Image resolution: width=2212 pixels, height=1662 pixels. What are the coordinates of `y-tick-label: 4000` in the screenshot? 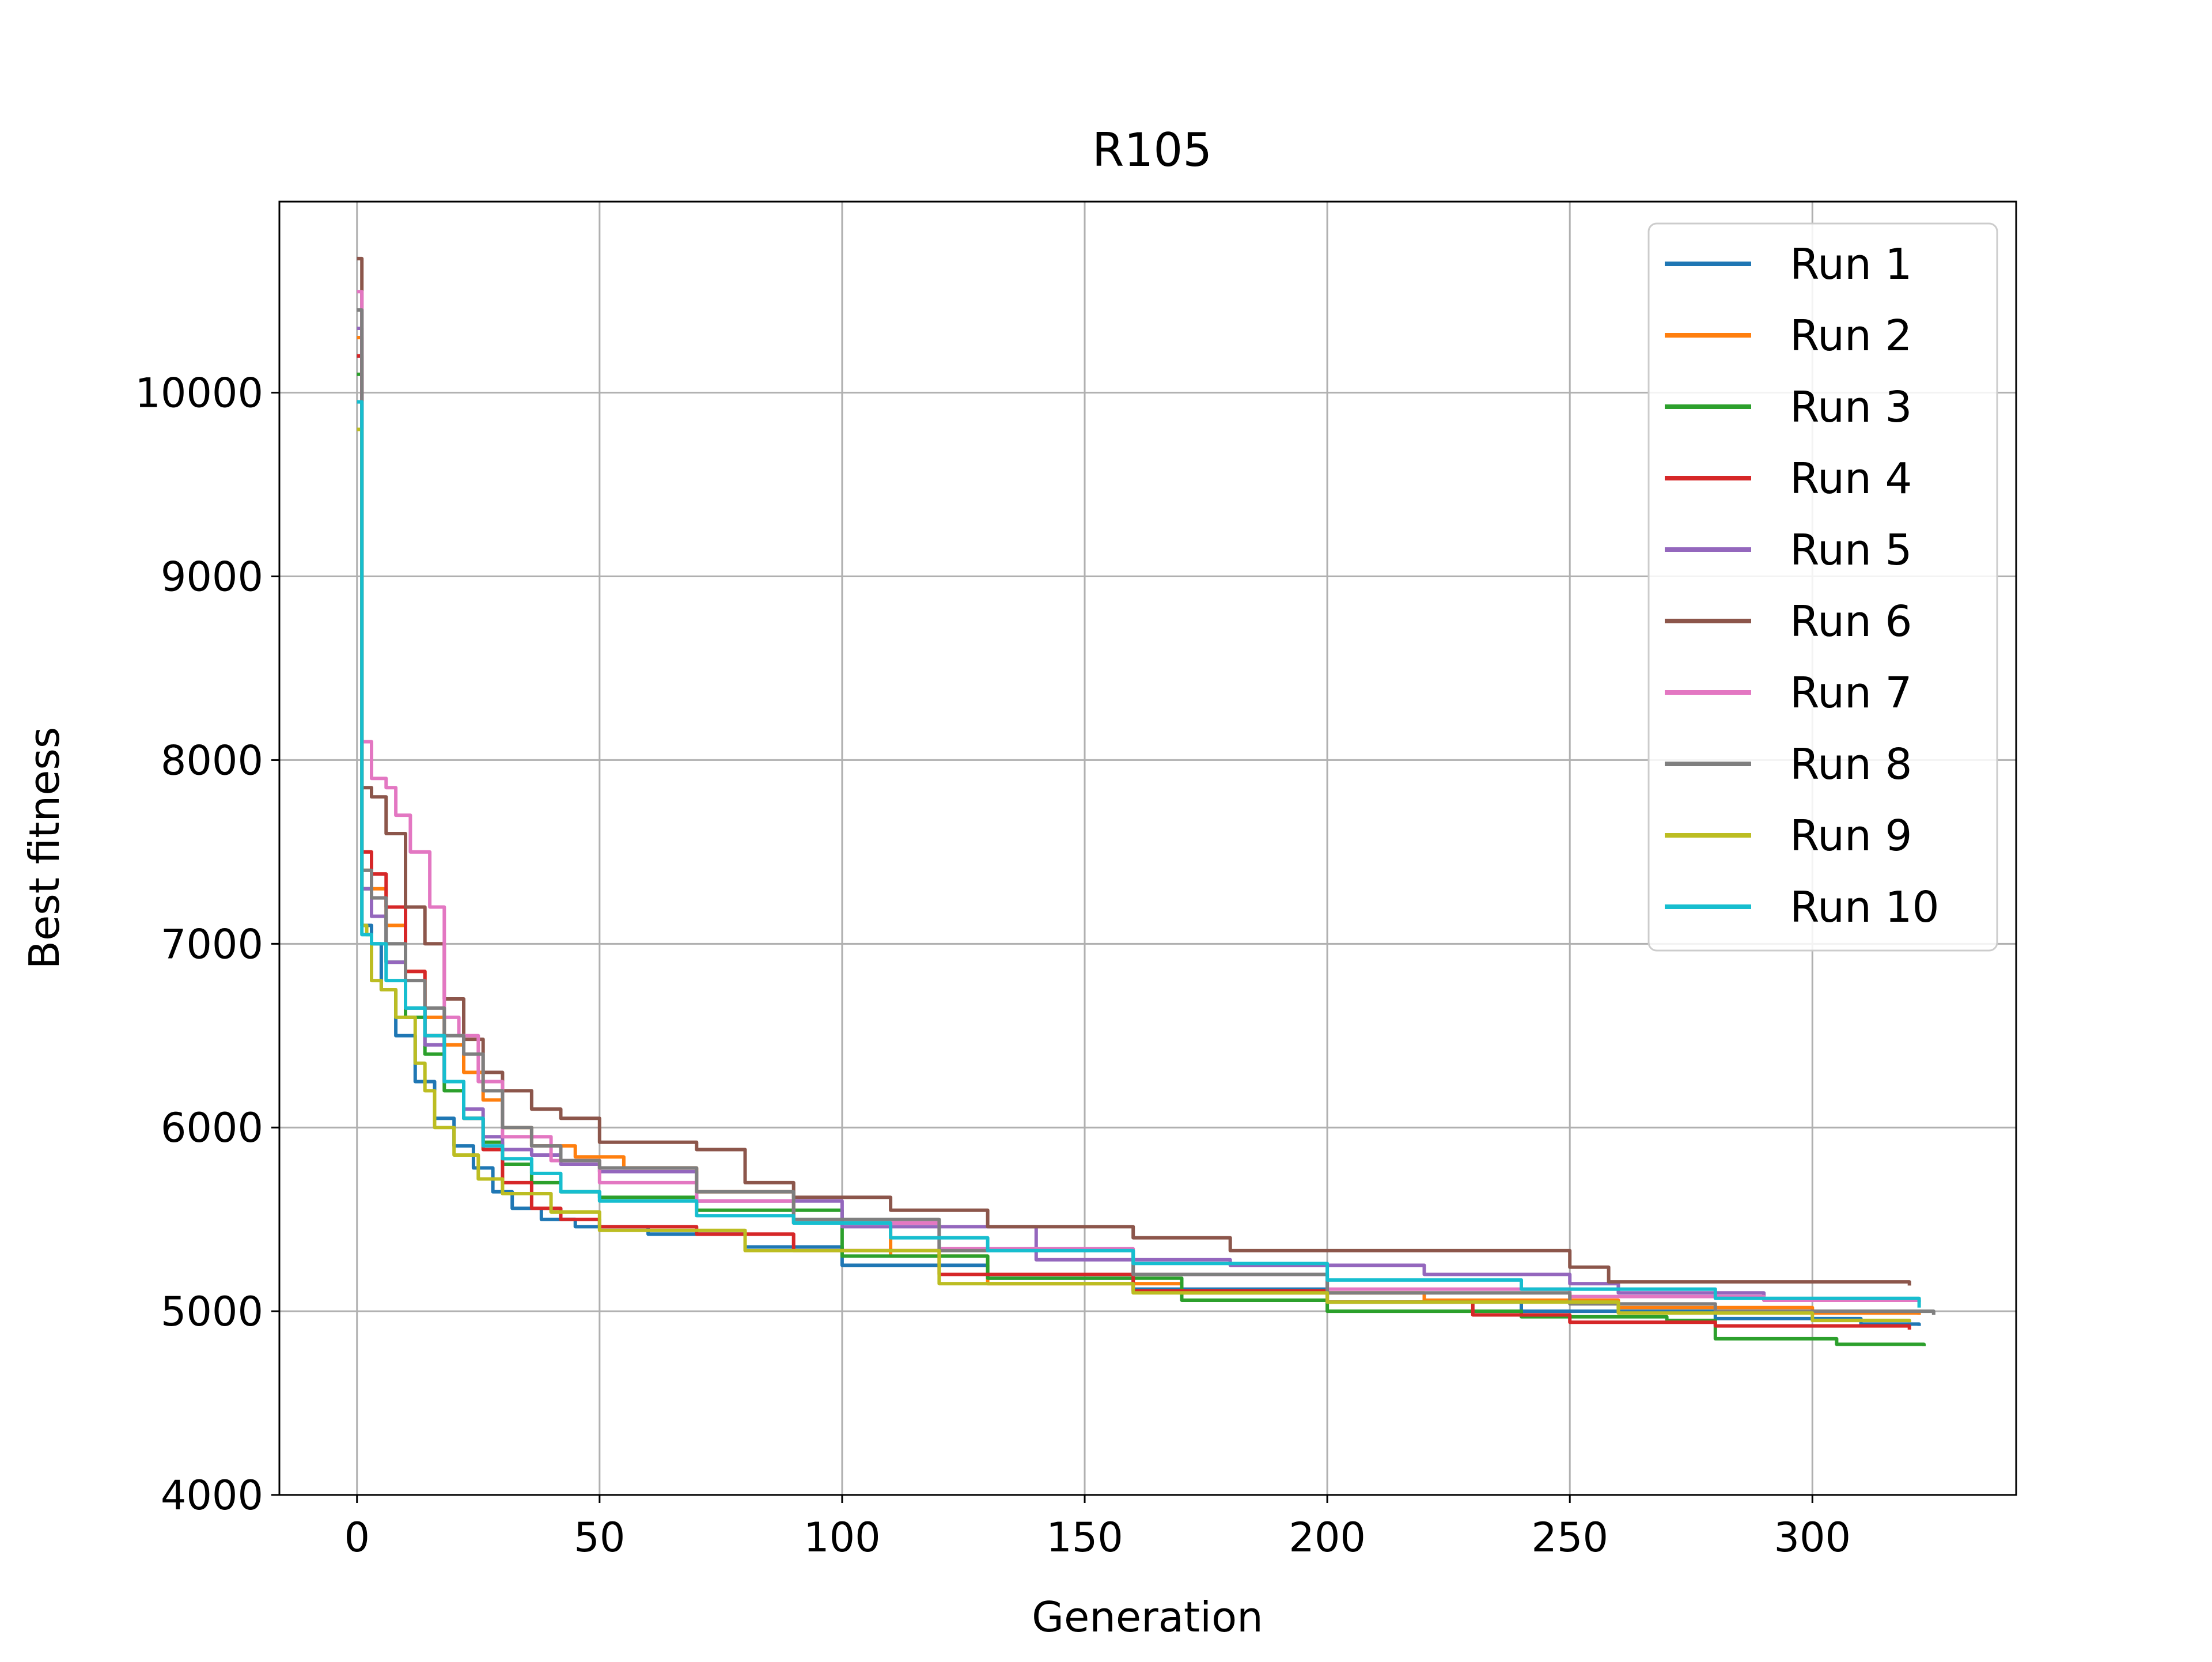 It's located at (212, 1495).